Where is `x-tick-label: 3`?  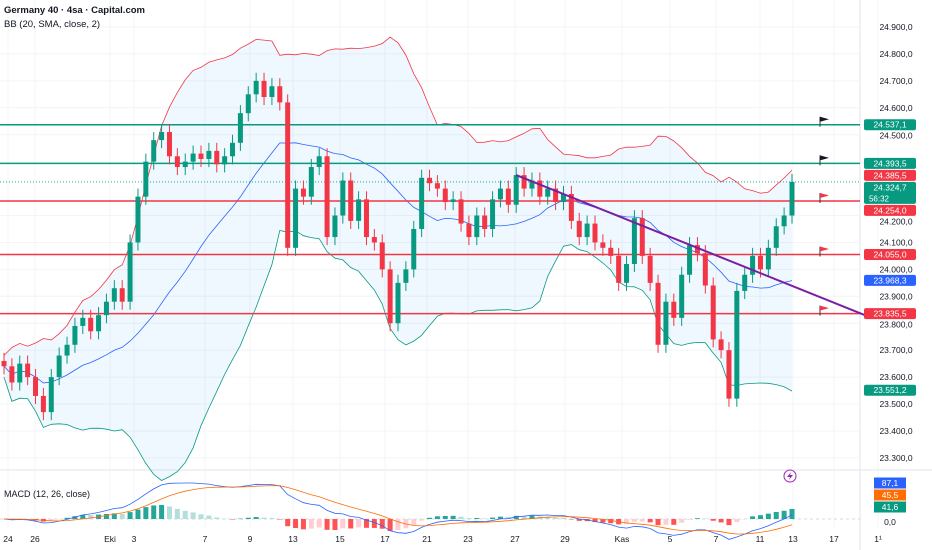 x-tick-label: 3 is located at coordinates (134, 539).